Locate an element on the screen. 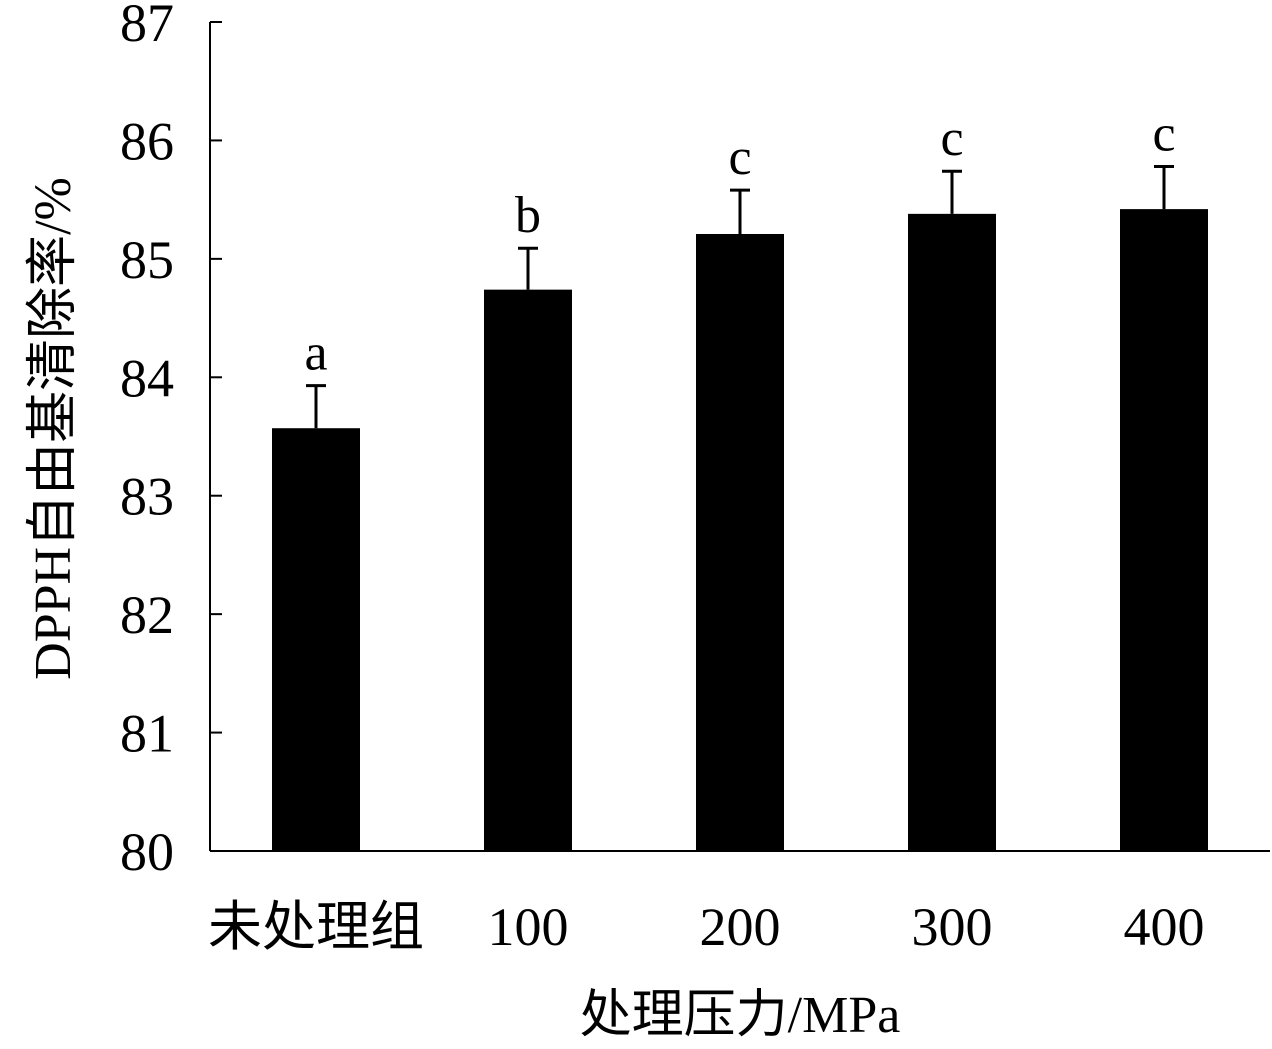  x-tick-label: 200 is located at coordinates (740, 927).